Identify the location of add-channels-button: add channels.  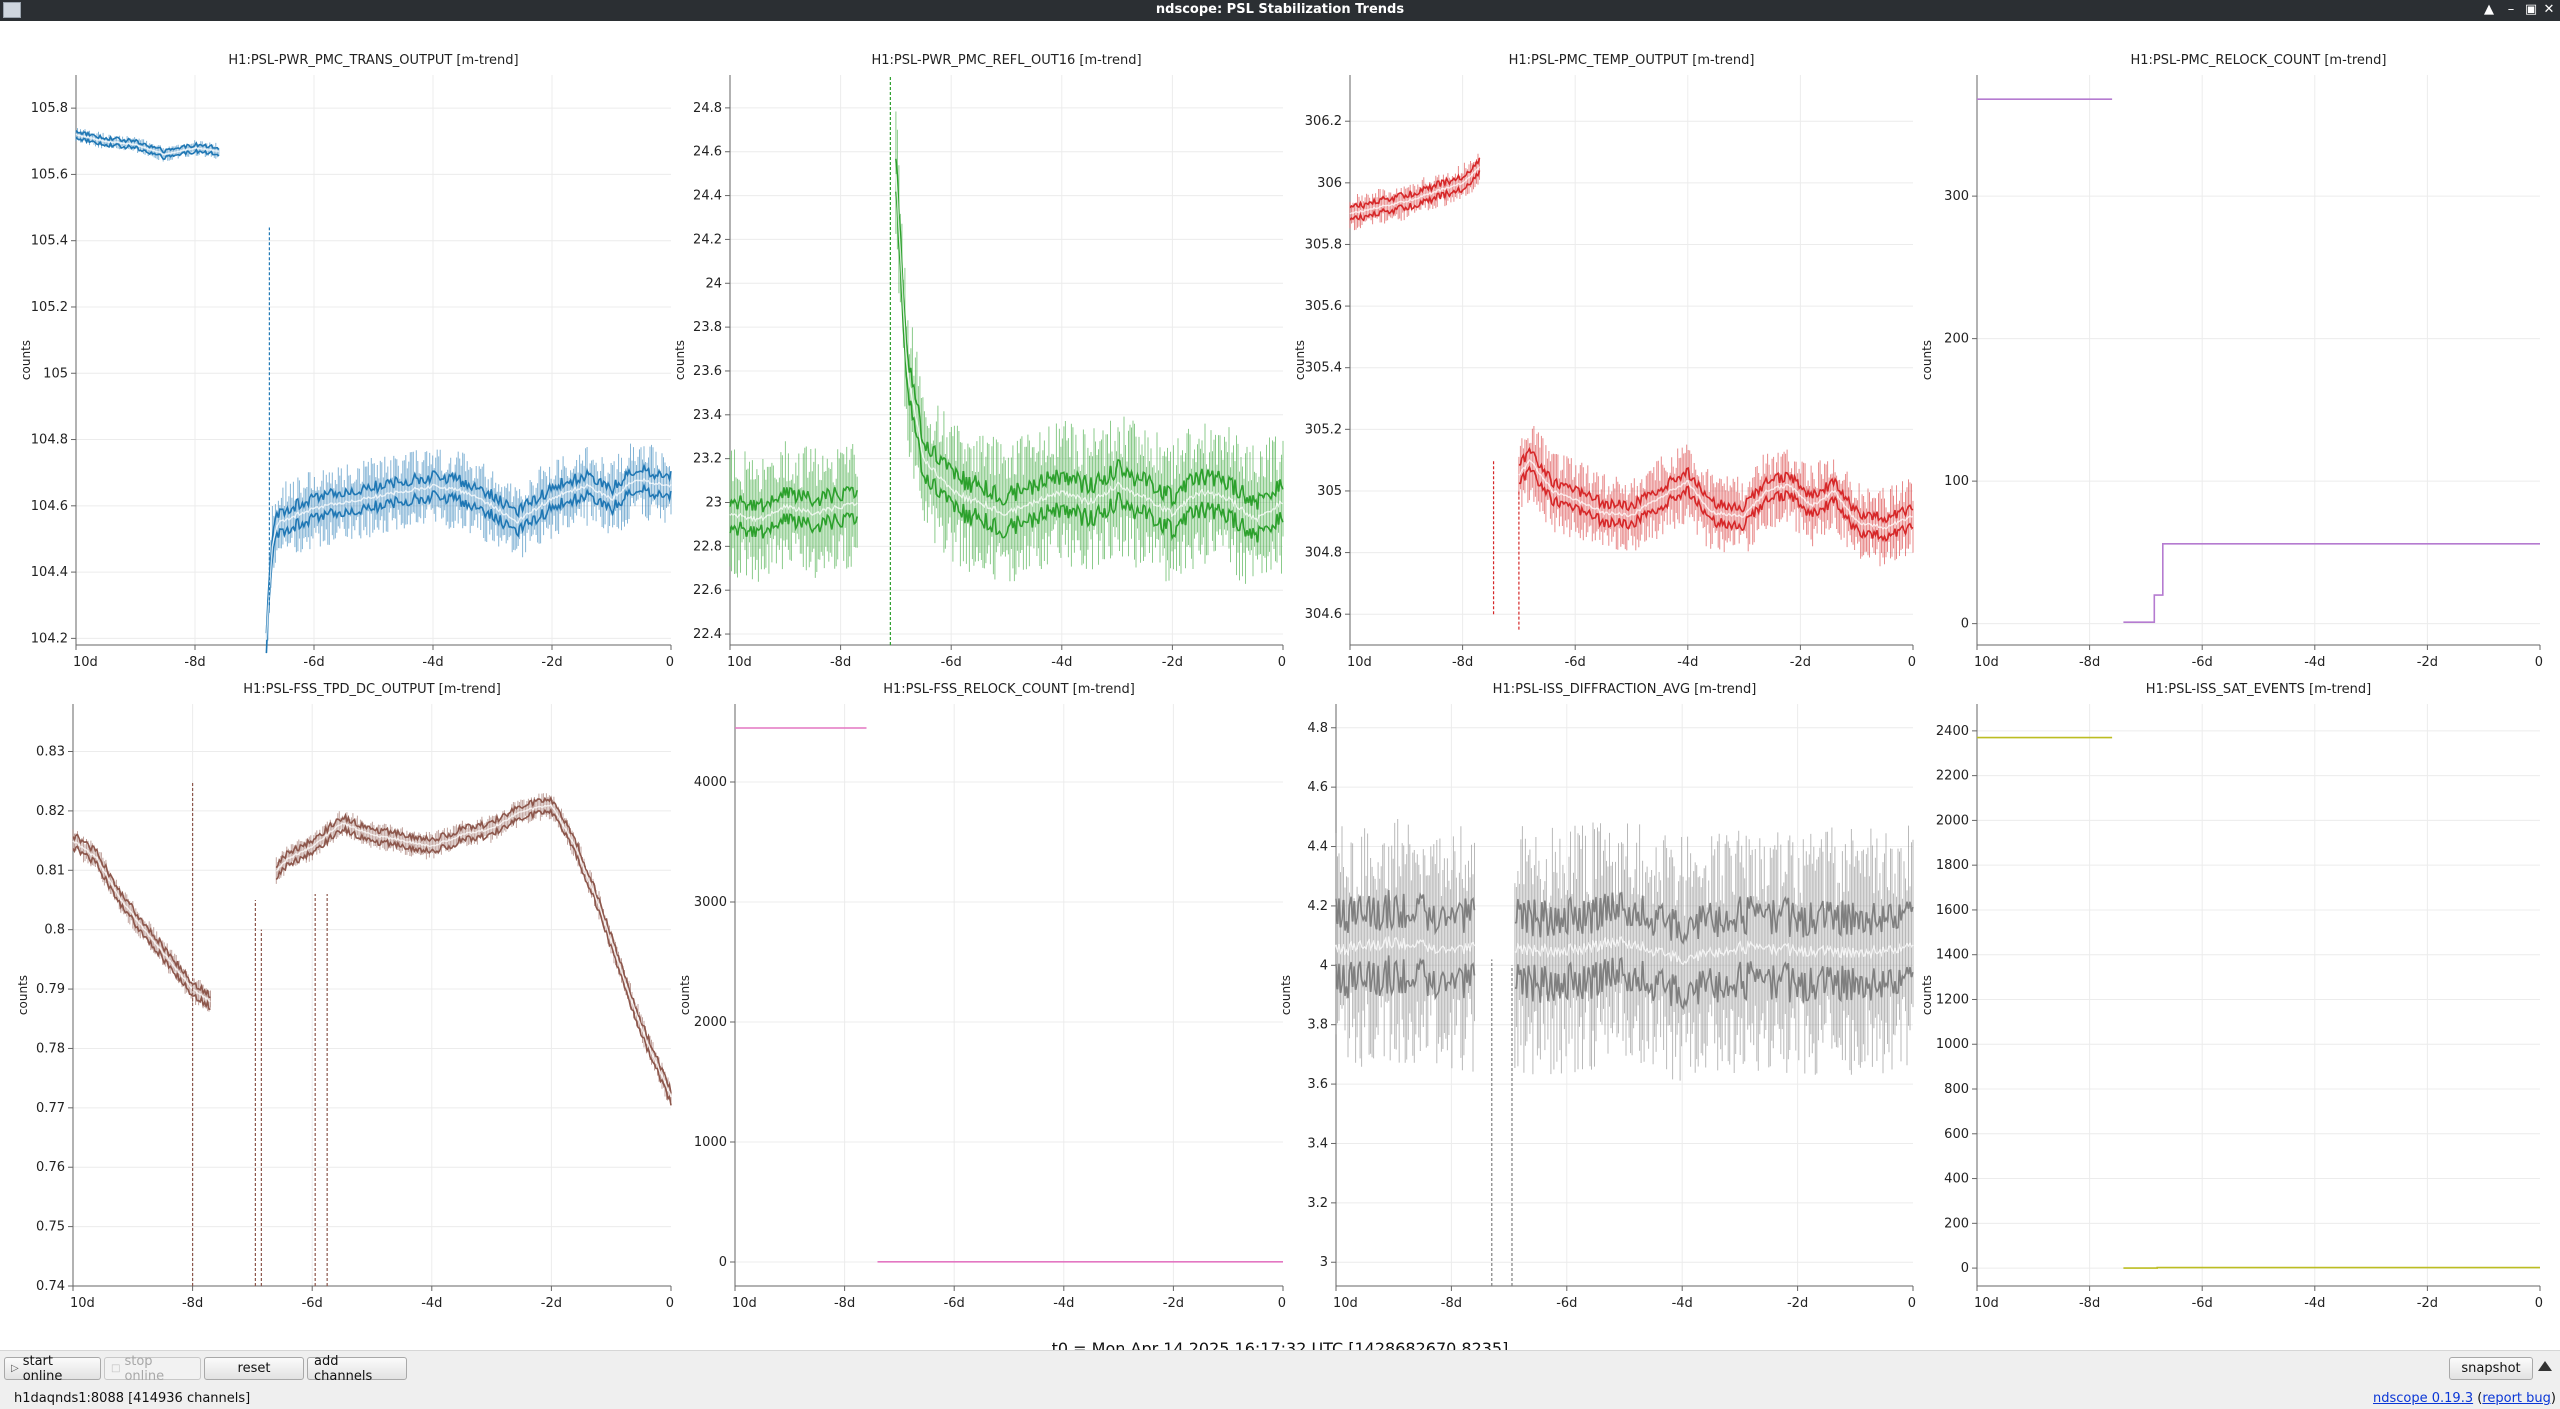
(357, 1369).